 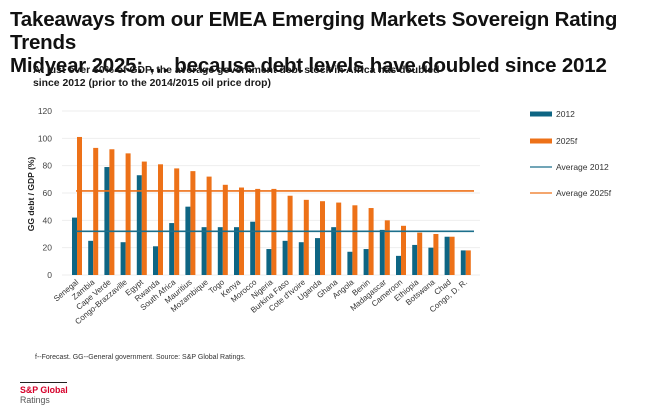 I want to click on sp-global-logo: S&P Global Ratings, so click(x=44, y=394).